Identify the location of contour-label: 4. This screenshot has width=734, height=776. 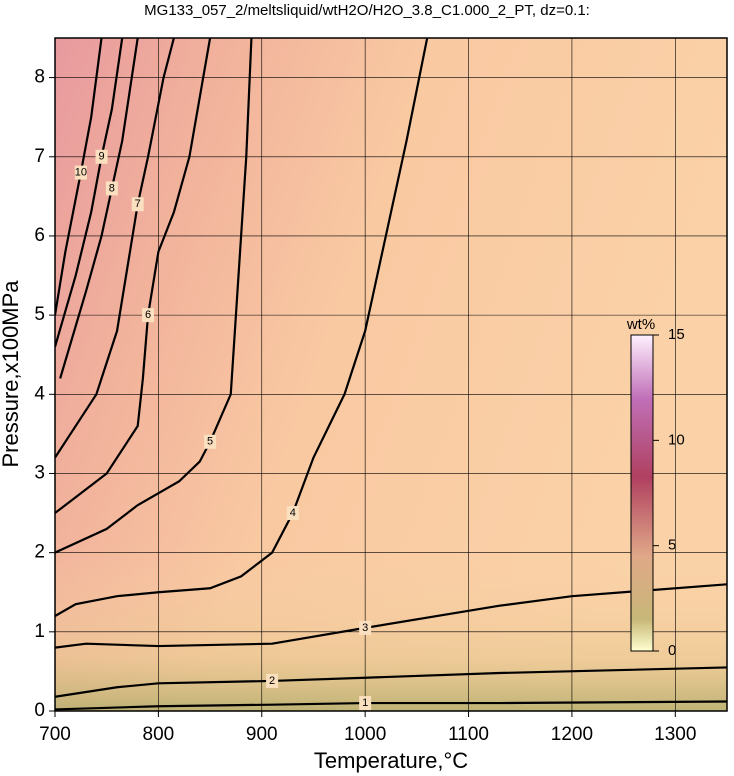
(293, 513).